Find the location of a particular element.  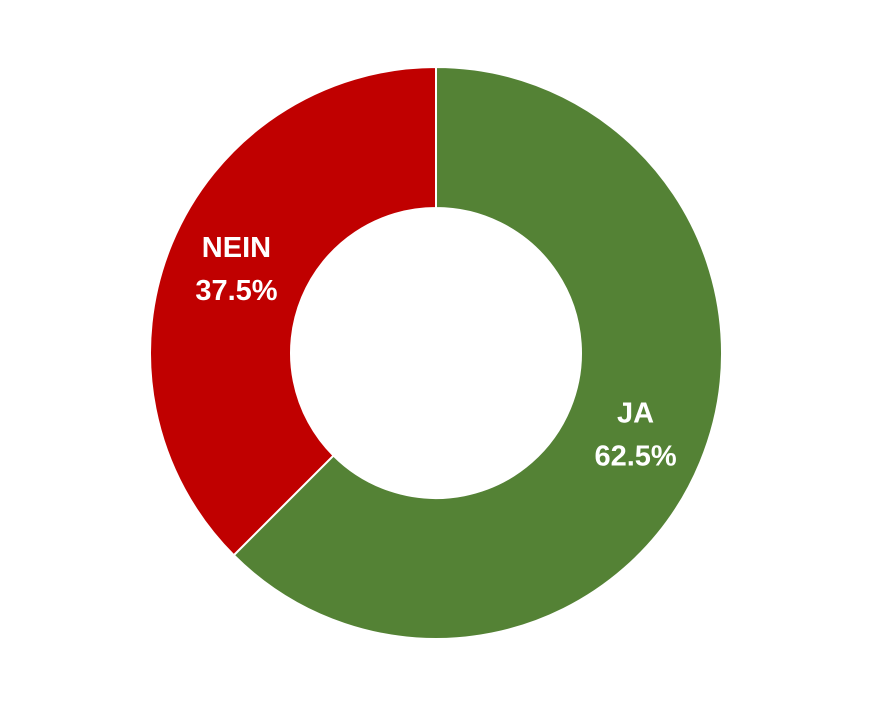

slice-category-label: JA is located at coordinates (635, 413).